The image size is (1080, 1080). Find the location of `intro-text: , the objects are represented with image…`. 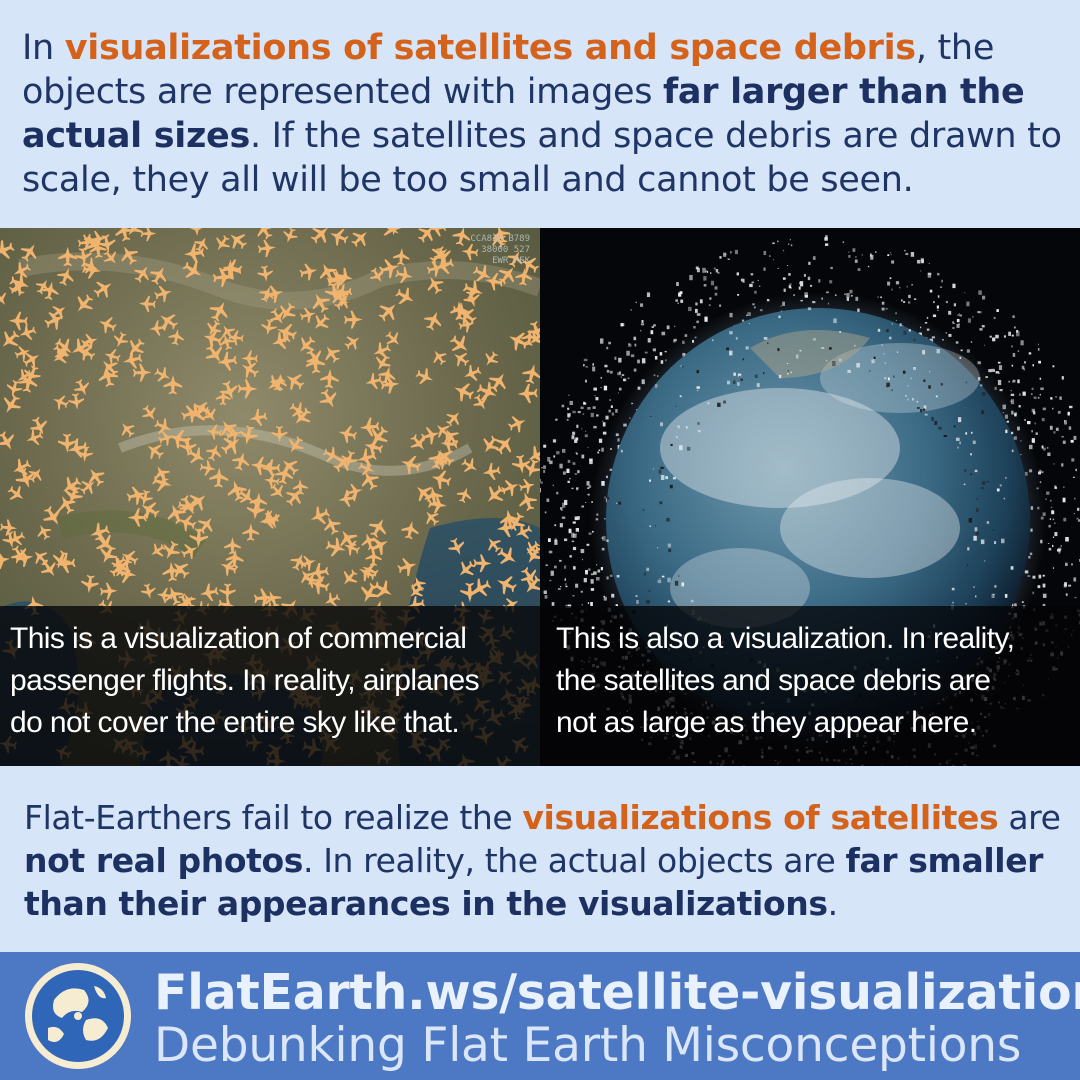

intro-text: , the objects are represented with image… is located at coordinates (508, 70).